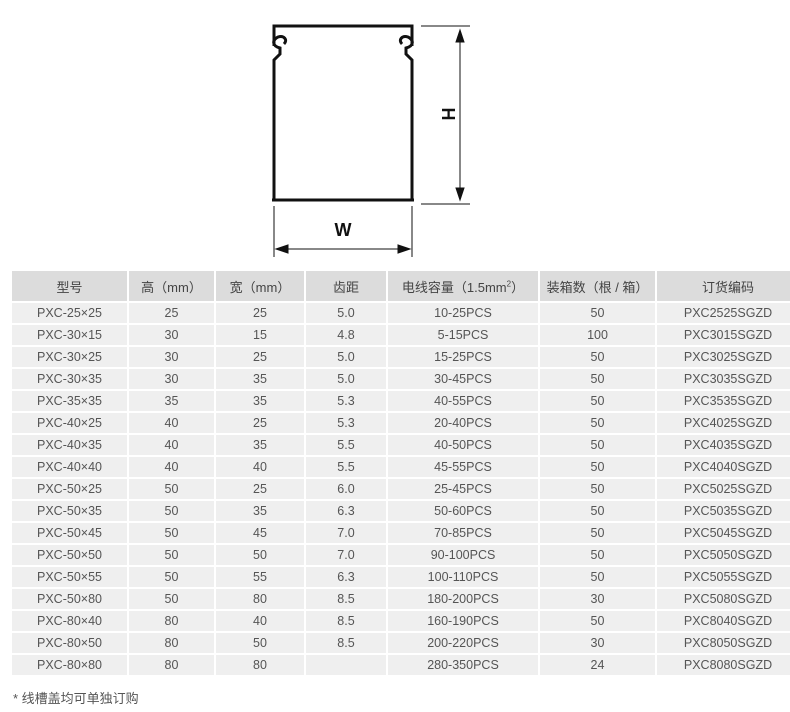 This screenshot has width=790, height=712. I want to click on cell-order-code: PXC5080SGZD, so click(723, 599).